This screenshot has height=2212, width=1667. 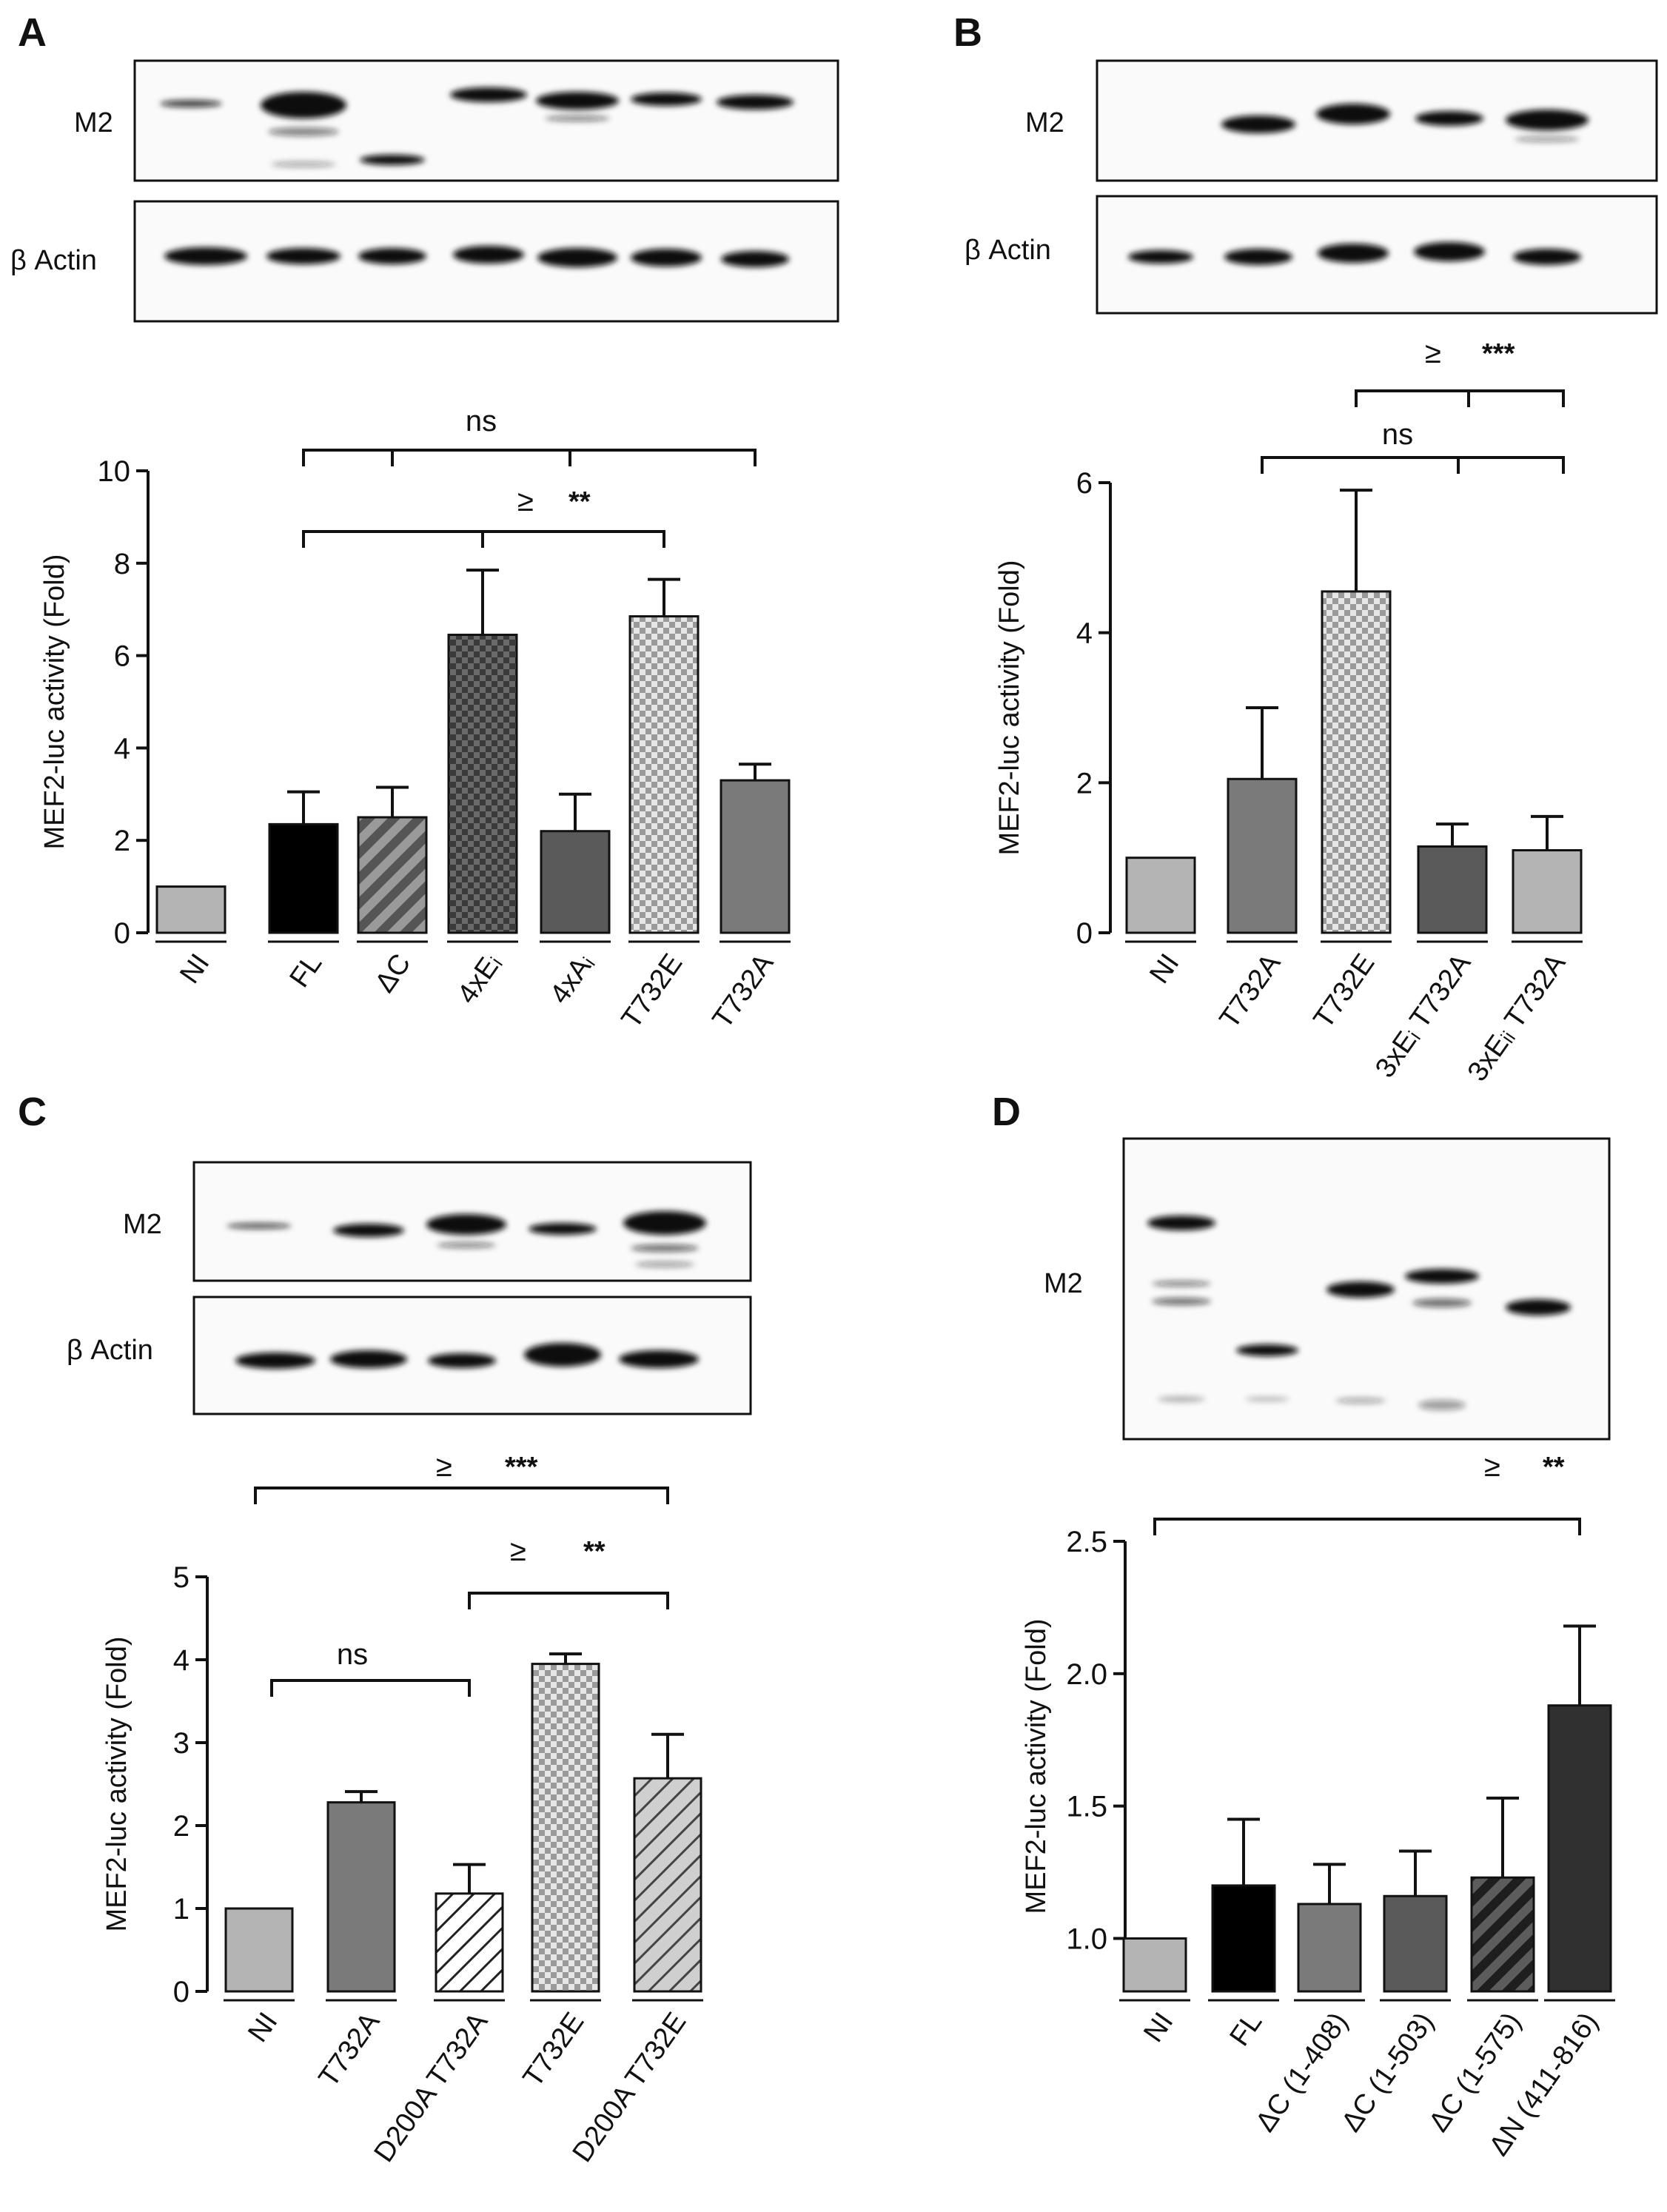 What do you see at coordinates (1086, 1807) in the screenshot?
I see `y-tick-label: 1.5` at bounding box center [1086, 1807].